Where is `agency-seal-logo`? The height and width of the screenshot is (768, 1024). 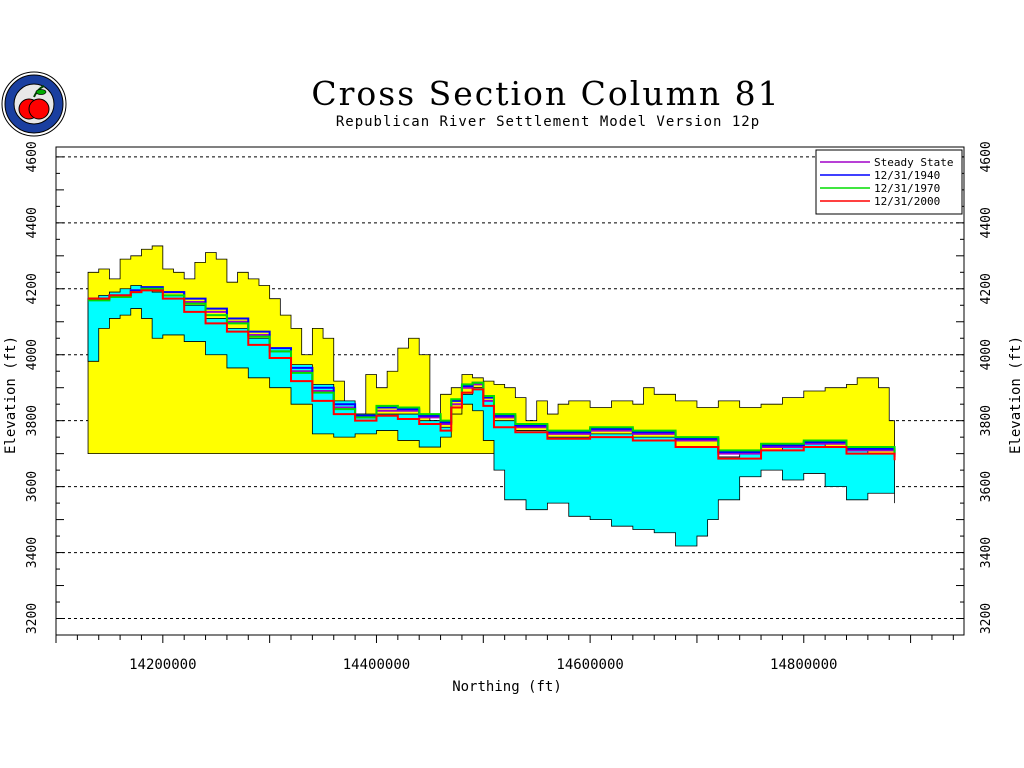
agency-seal-logo is located at coordinates (34, 104).